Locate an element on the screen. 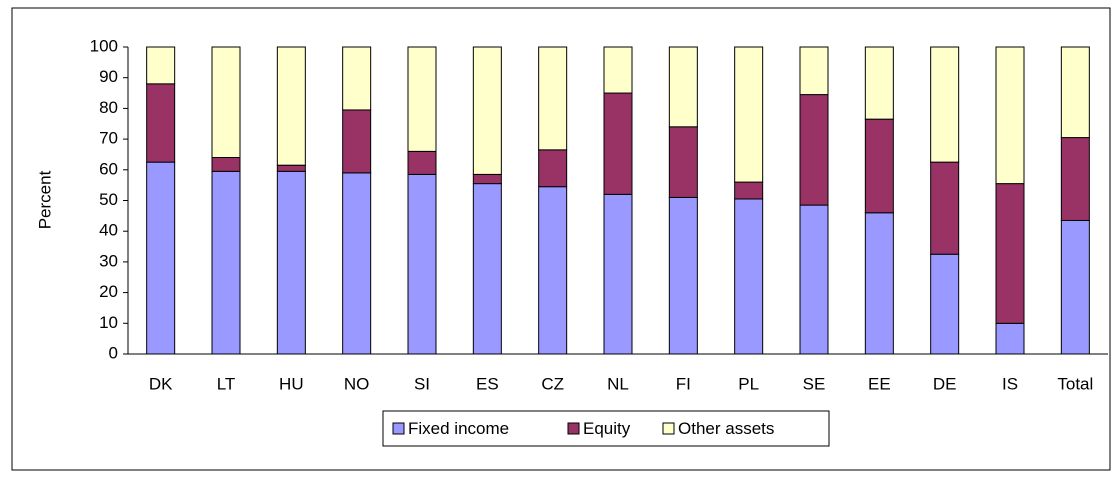  legend-label: Equity is located at coordinates (607, 428).